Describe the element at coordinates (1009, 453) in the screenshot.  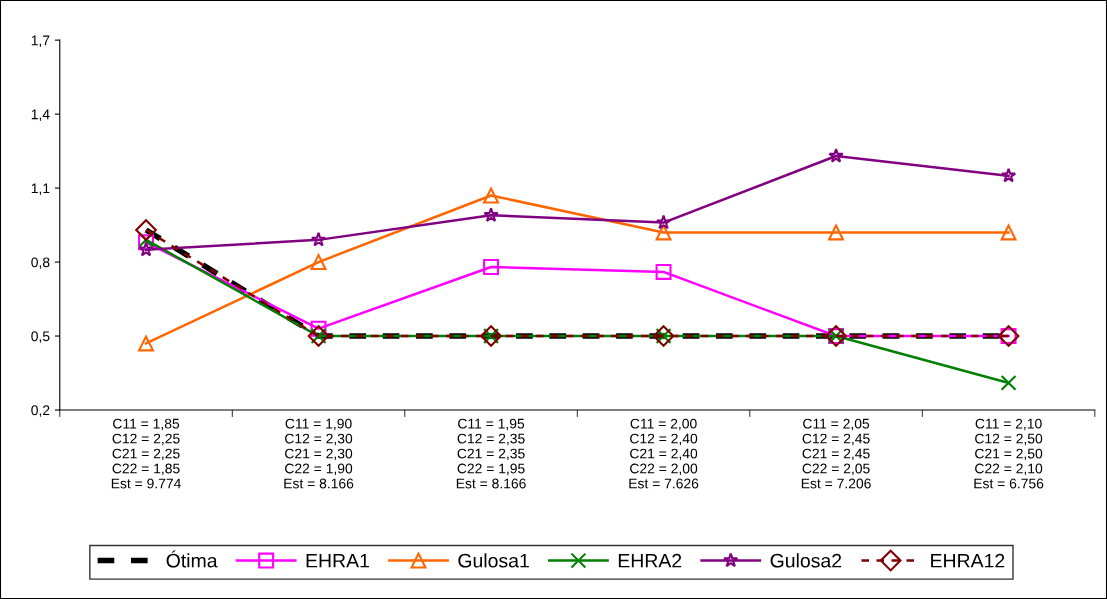
I see `x-tick-label: C11 = 2,10 C12 = 2,50 C21 = 2,50 C22 = 2,10 Est = 6.756` at that location.